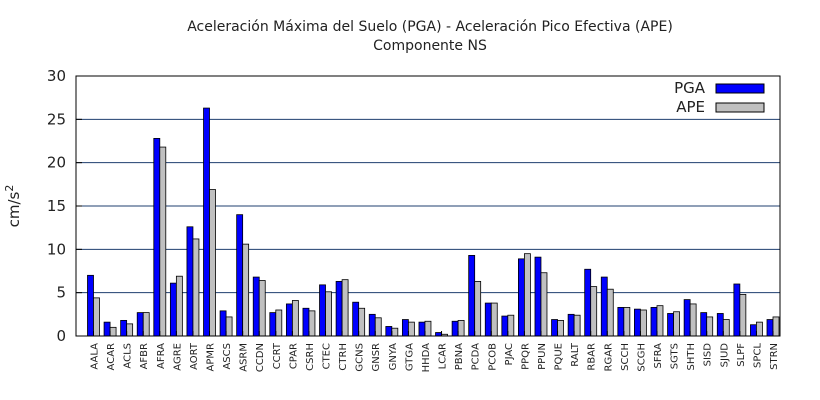 The width and height of the screenshot is (820, 400). Describe the element at coordinates (393, 357) in the screenshot. I see `x-tick-label: GNYA` at that location.